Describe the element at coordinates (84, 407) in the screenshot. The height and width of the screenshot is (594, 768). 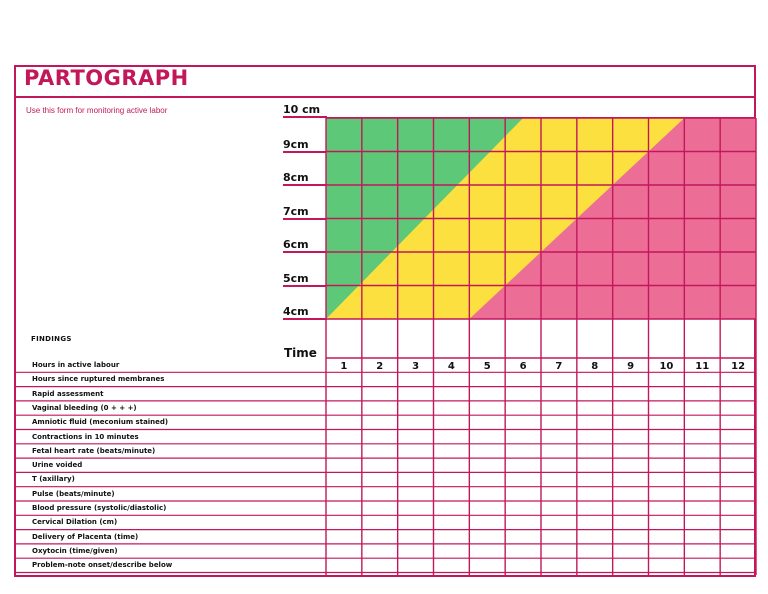
I see `finding-row-label: Vaginal bleeding (0 + + +)` at that location.